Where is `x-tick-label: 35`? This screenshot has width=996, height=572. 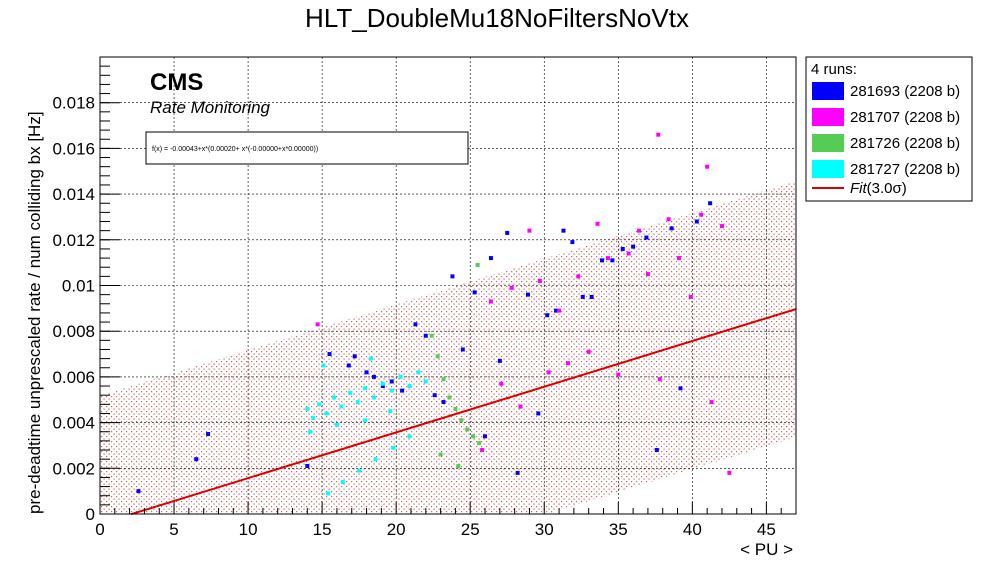 x-tick-label: 35 is located at coordinates (618, 529).